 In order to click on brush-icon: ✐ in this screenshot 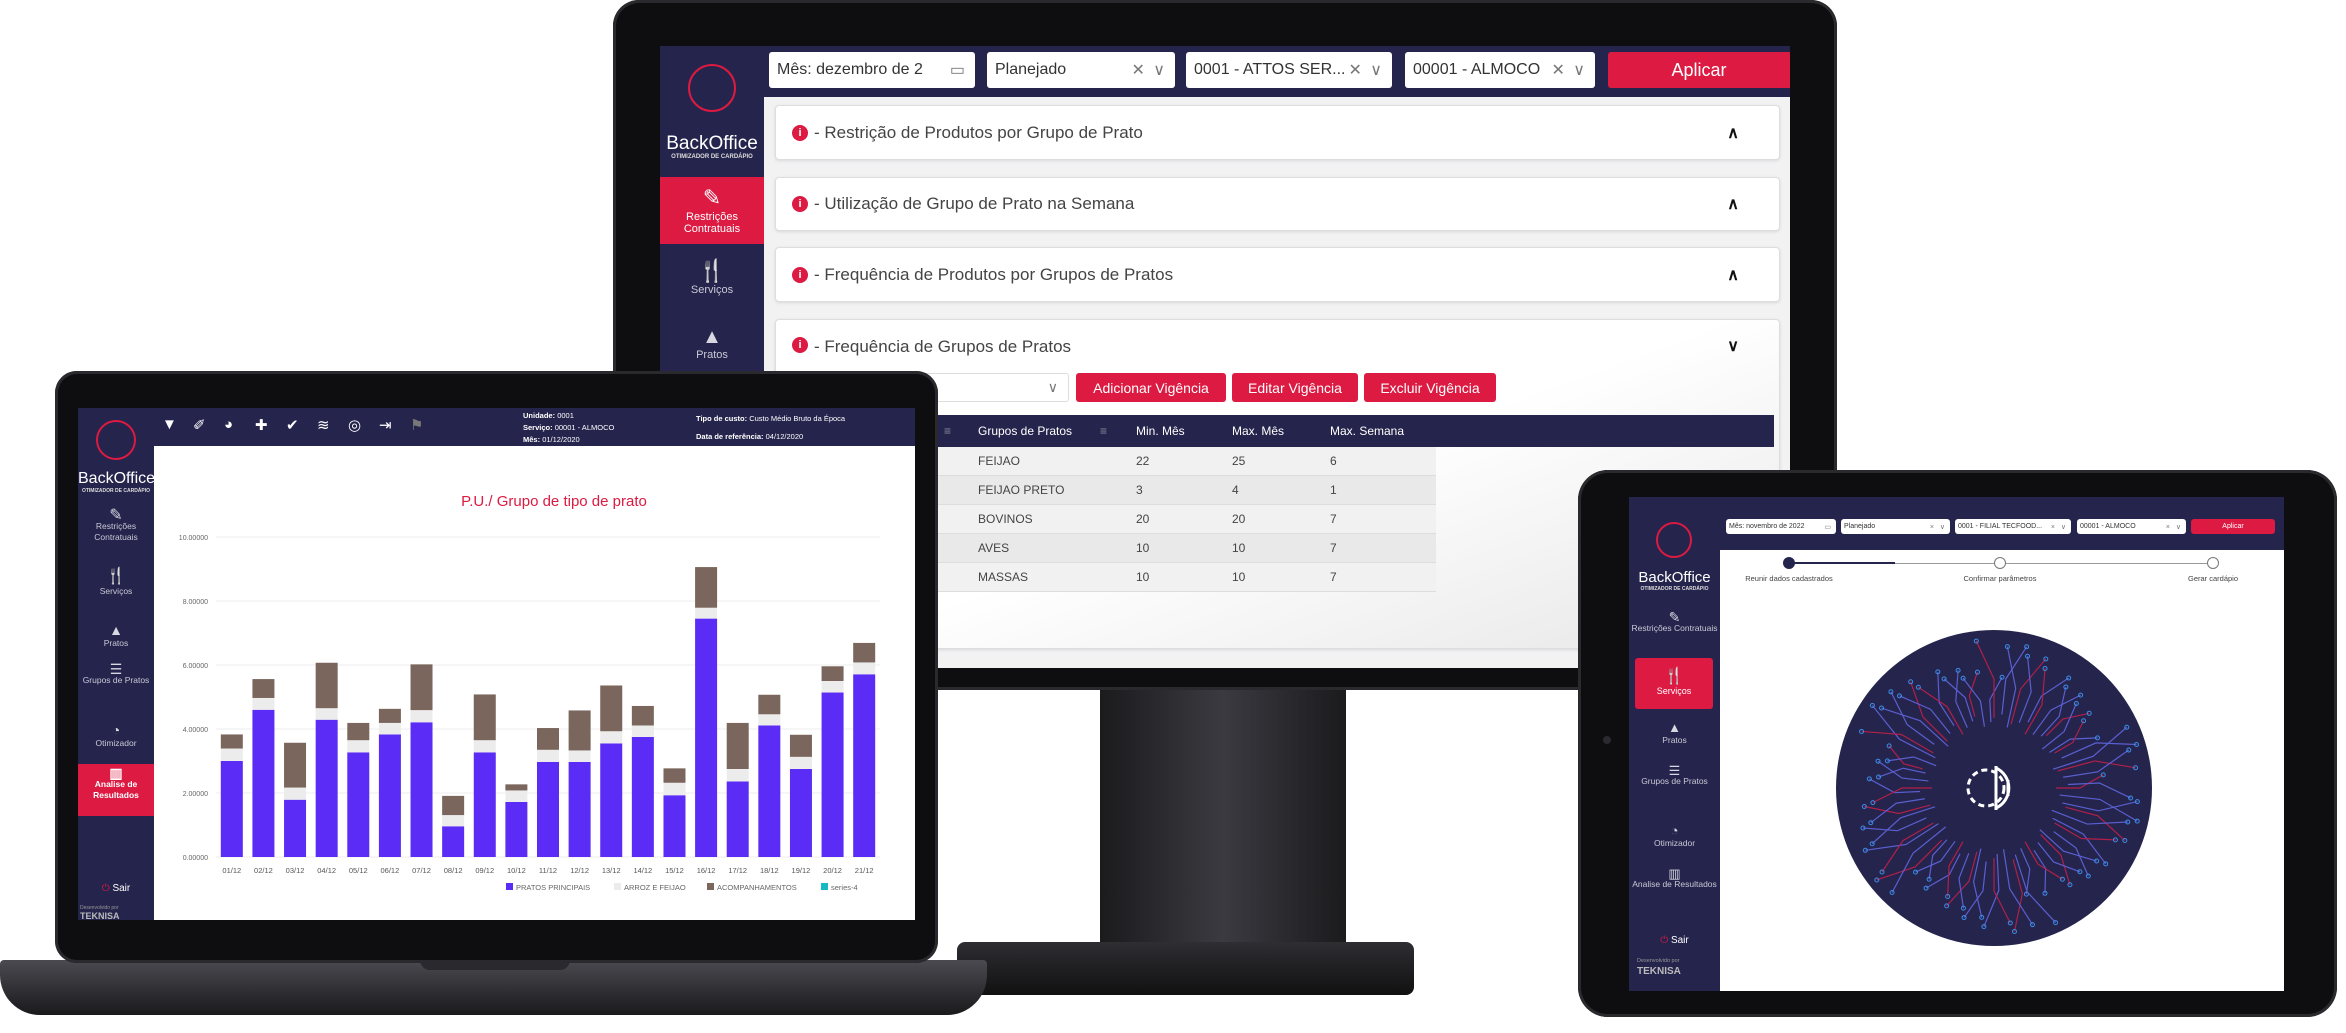, I will do `click(199, 425)`.